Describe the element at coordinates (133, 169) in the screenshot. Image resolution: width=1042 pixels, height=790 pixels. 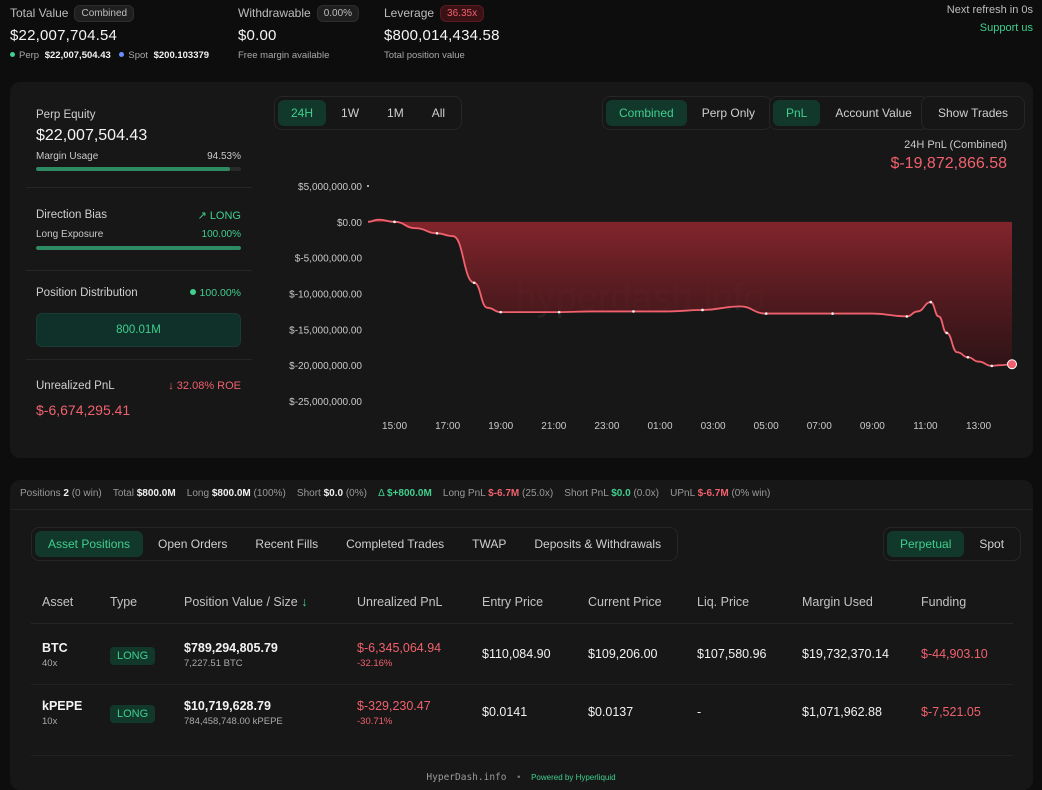
I see `margin-usage-fill` at that location.